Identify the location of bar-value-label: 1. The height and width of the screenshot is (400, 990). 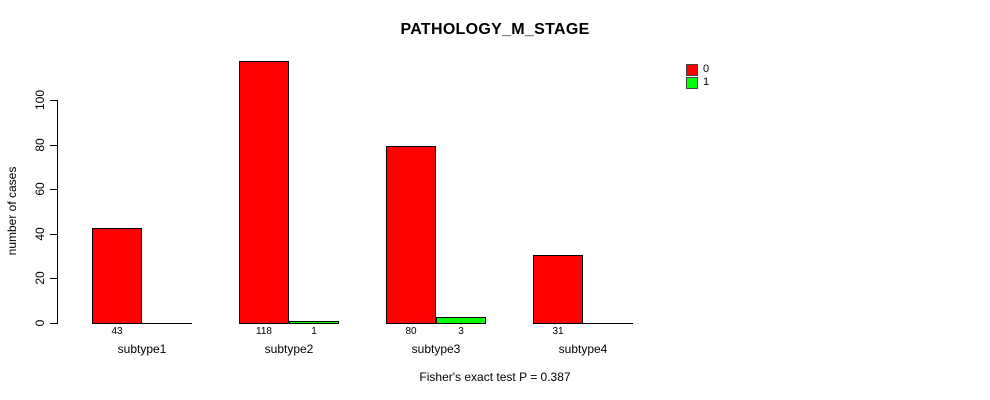
(314, 331).